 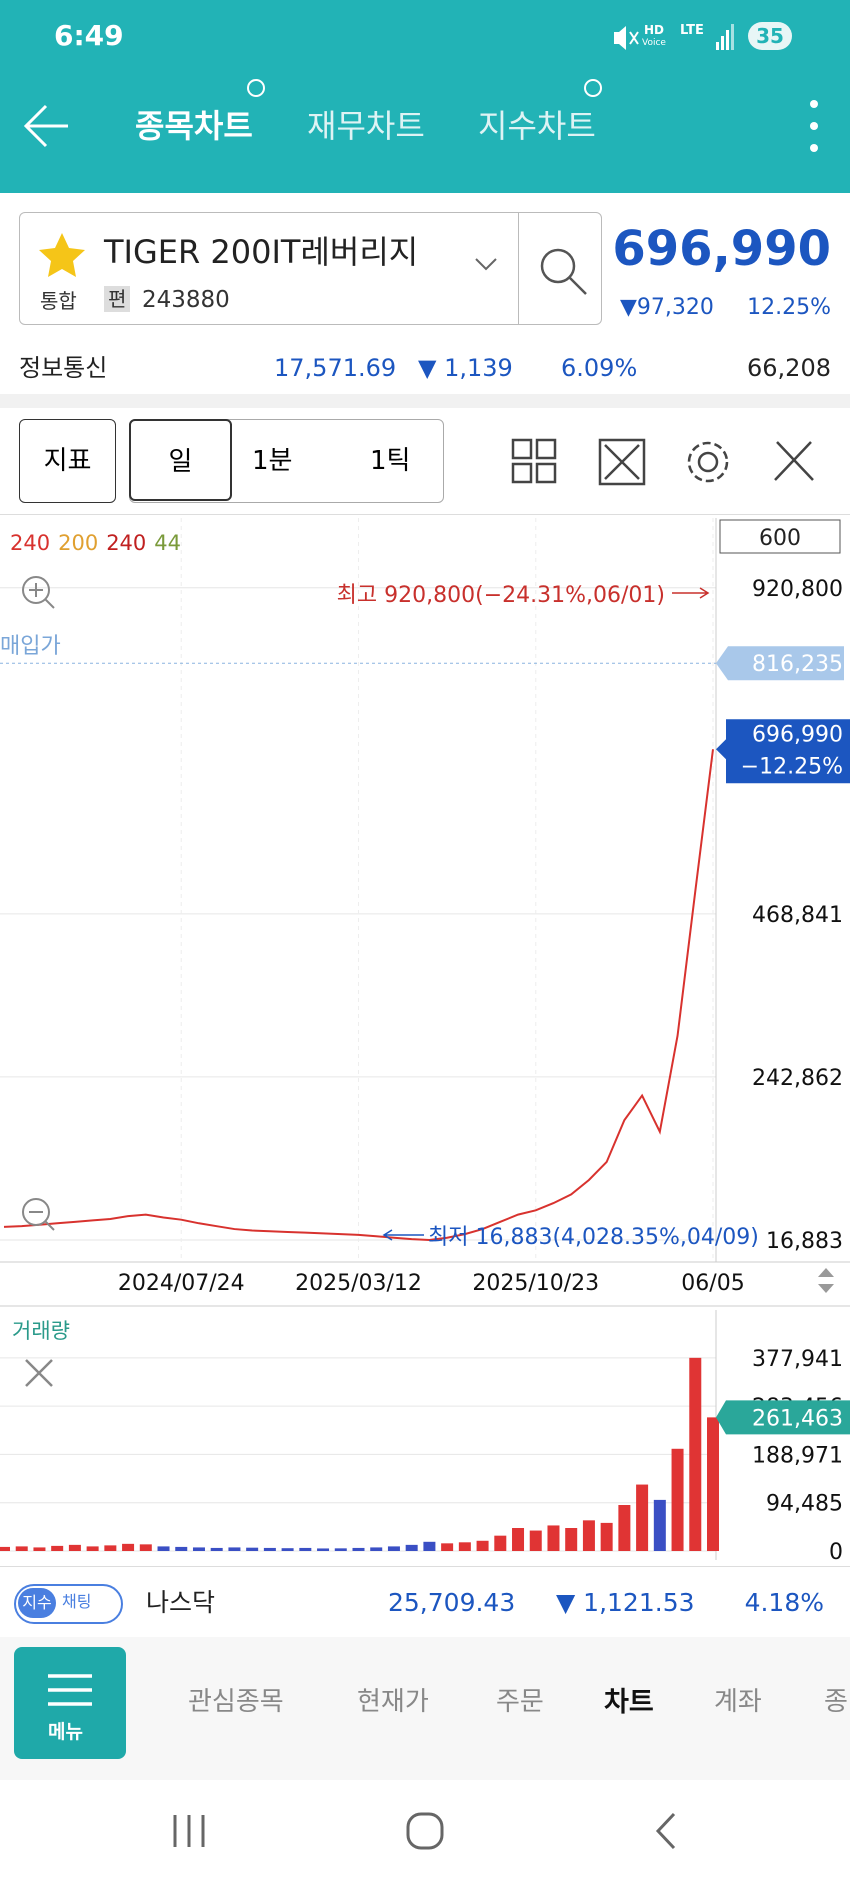 What do you see at coordinates (520, 1702) in the screenshot?
I see `nav-tab: 주문` at bounding box center [520, 1702].